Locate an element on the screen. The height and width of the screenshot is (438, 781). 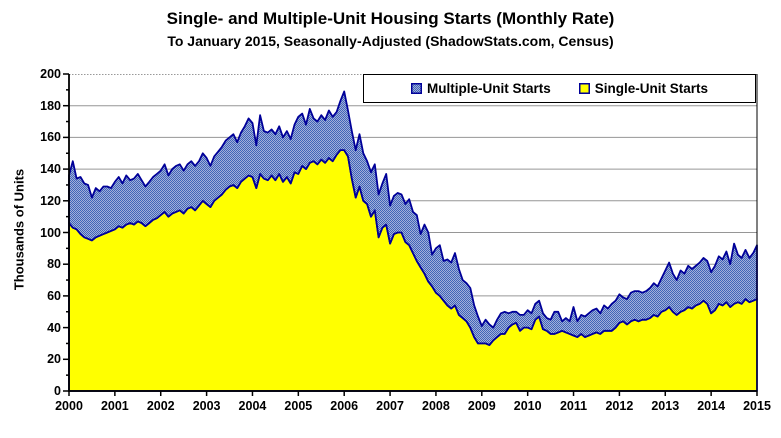
y-tick-label: 140 is located at coordinates (50, 169).